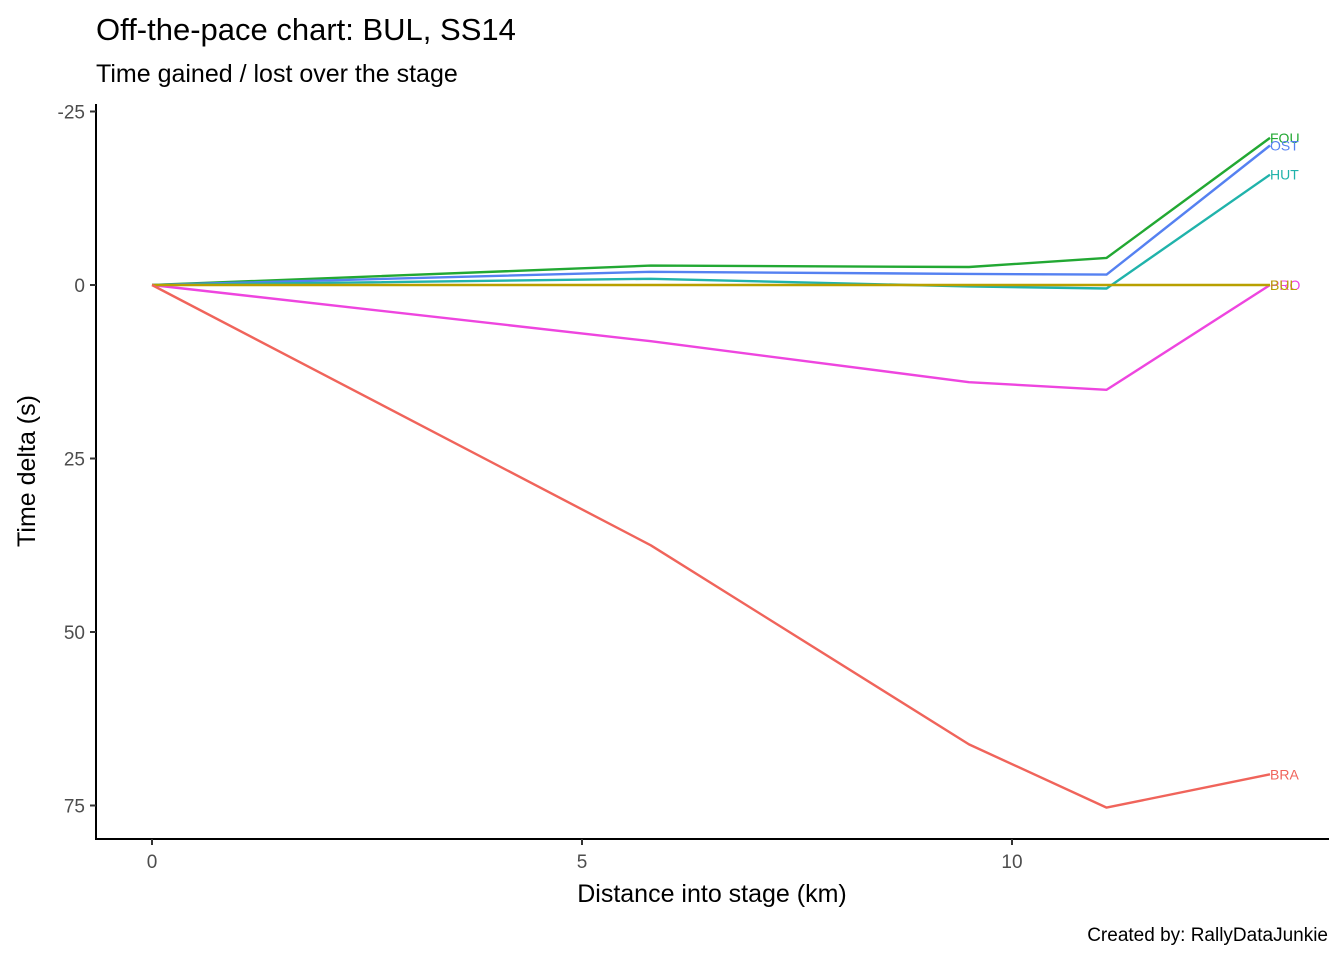  Describe the element at coordinates (71, 113) in the screenshot. I see `y-tick-label: -25` at that location.